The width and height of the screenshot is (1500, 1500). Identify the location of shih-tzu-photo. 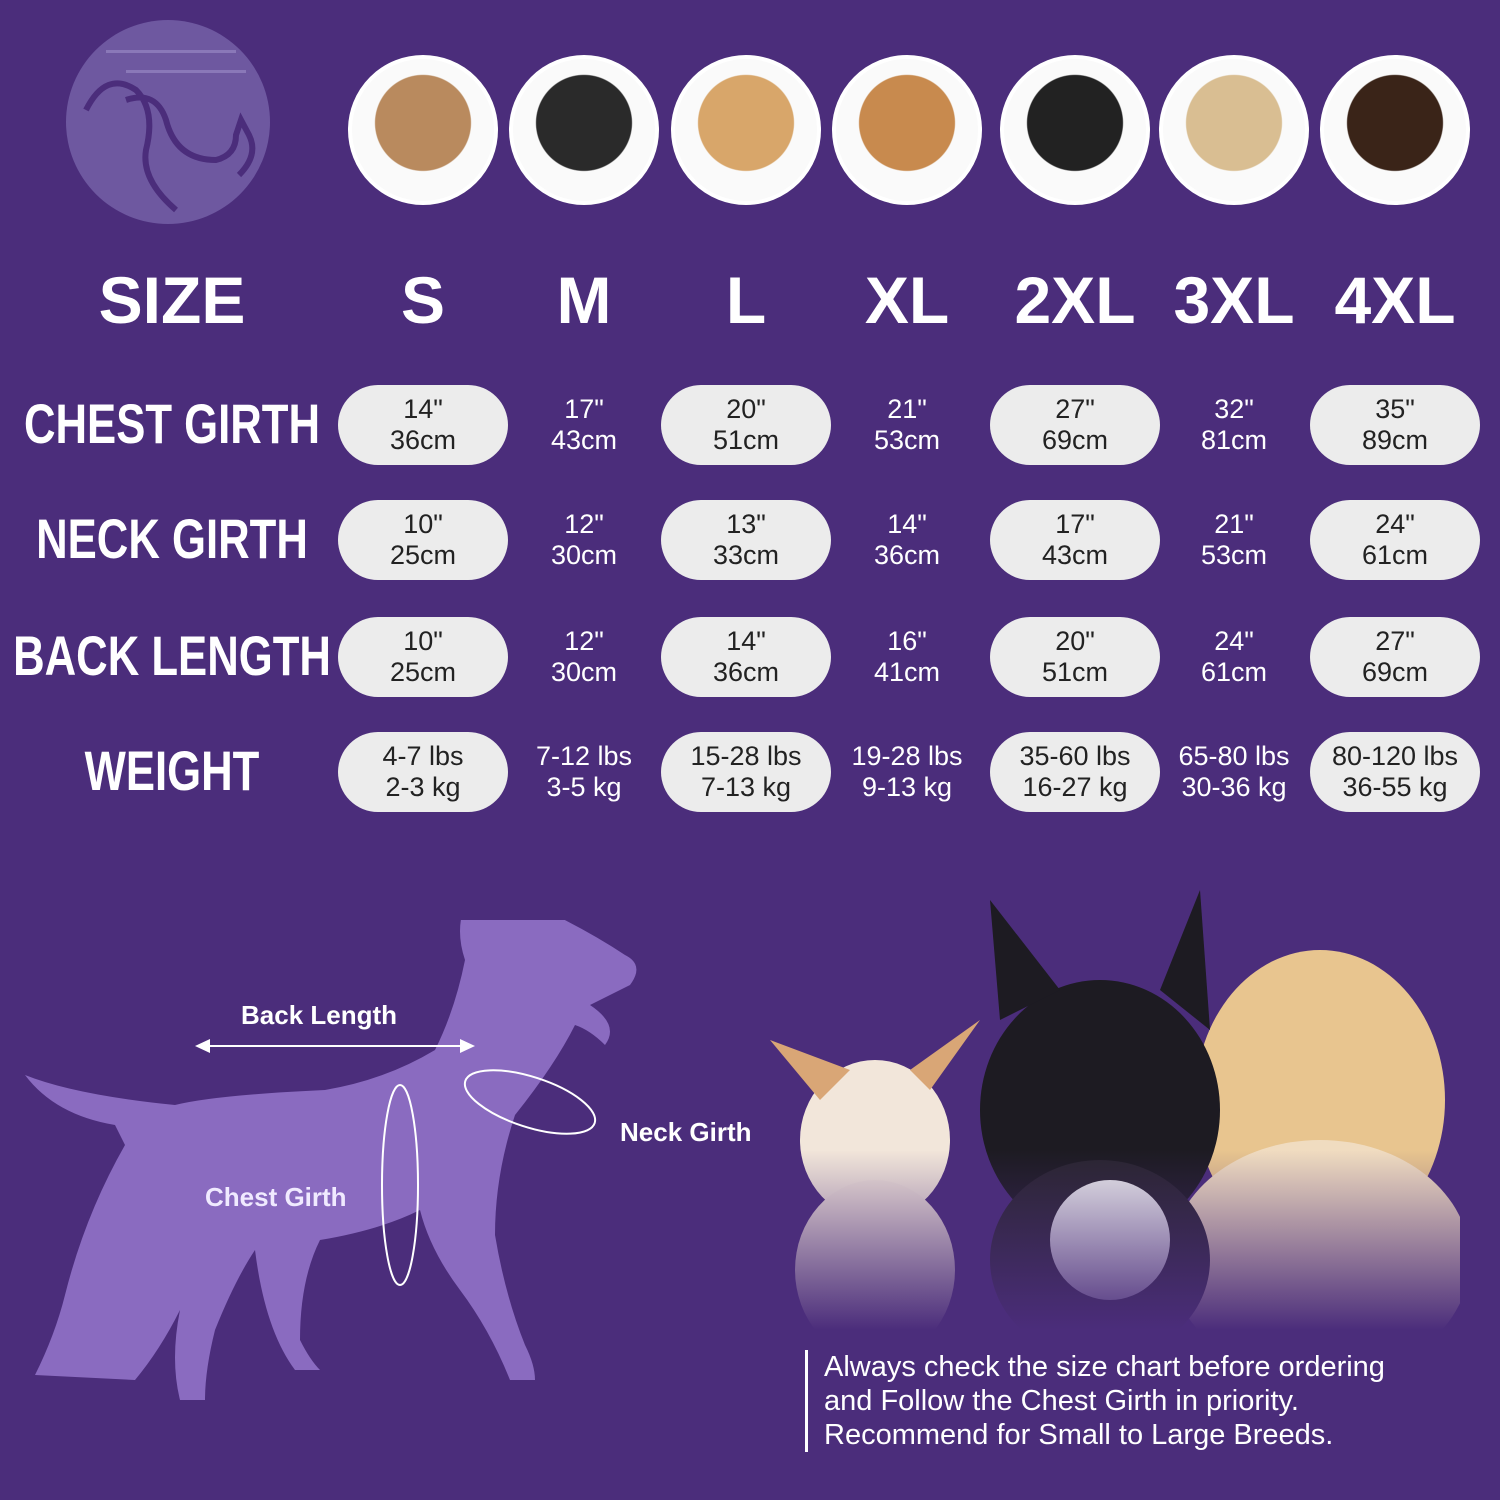
(423, 130).